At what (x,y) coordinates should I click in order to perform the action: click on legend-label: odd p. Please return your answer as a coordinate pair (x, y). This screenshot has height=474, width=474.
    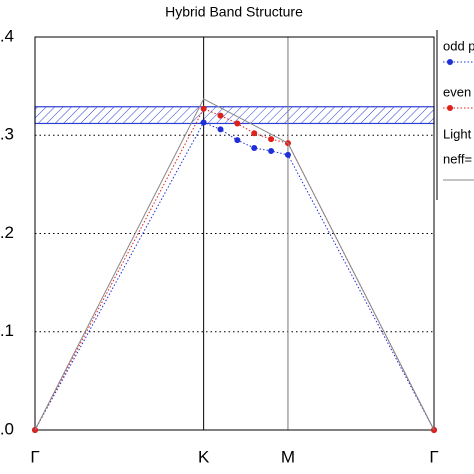
    Looking at the image, I should click on (458, 45).